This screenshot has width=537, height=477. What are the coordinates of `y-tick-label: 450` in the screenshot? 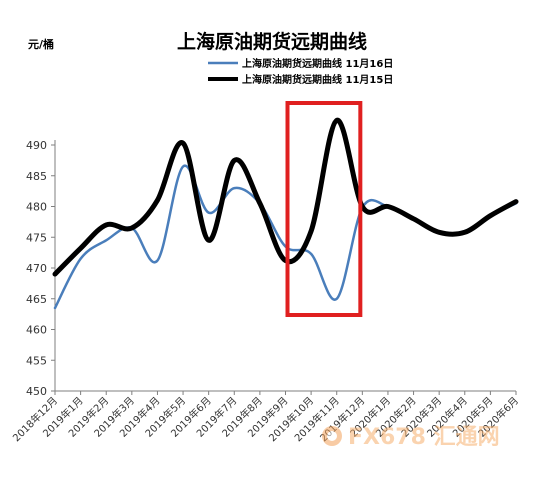 It's located at (36, 391).